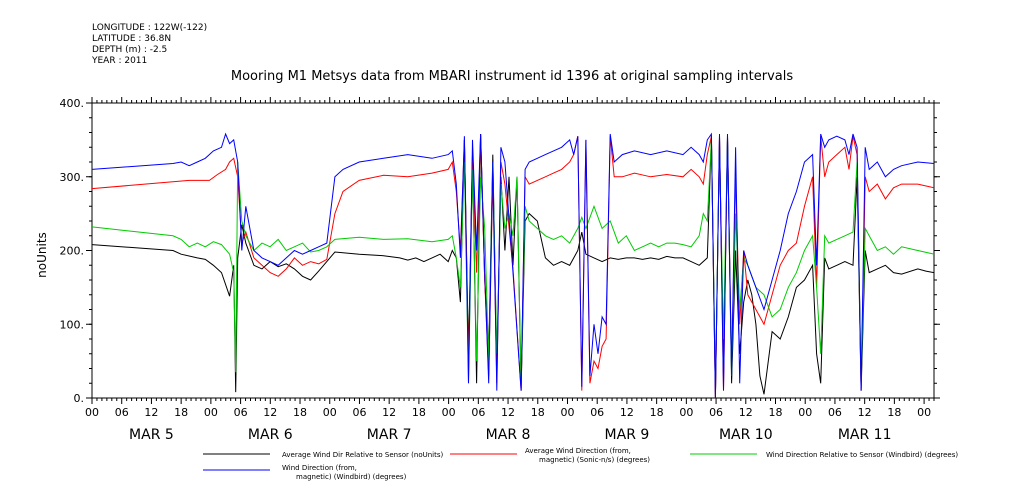 Image resolution: width=1009 pixels, height=504 pixels. What do you see at coordinates (627, 435) in the screenshot?
I see `x-date-label: MAR 9` at bounding box center [627, 435].